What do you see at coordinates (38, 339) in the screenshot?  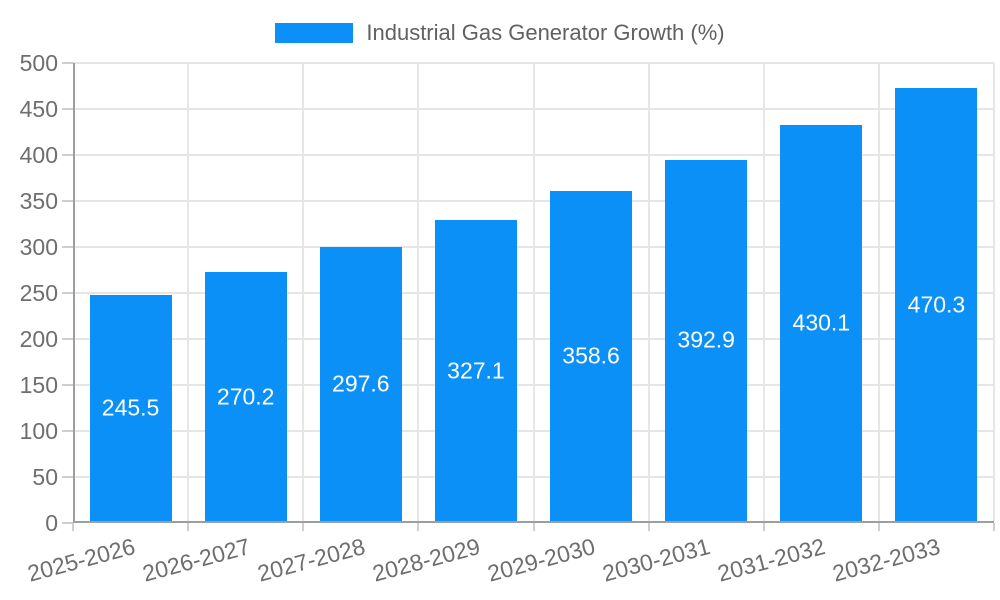 I see `y-tick-label: 200` at bounding box center [38, 339].